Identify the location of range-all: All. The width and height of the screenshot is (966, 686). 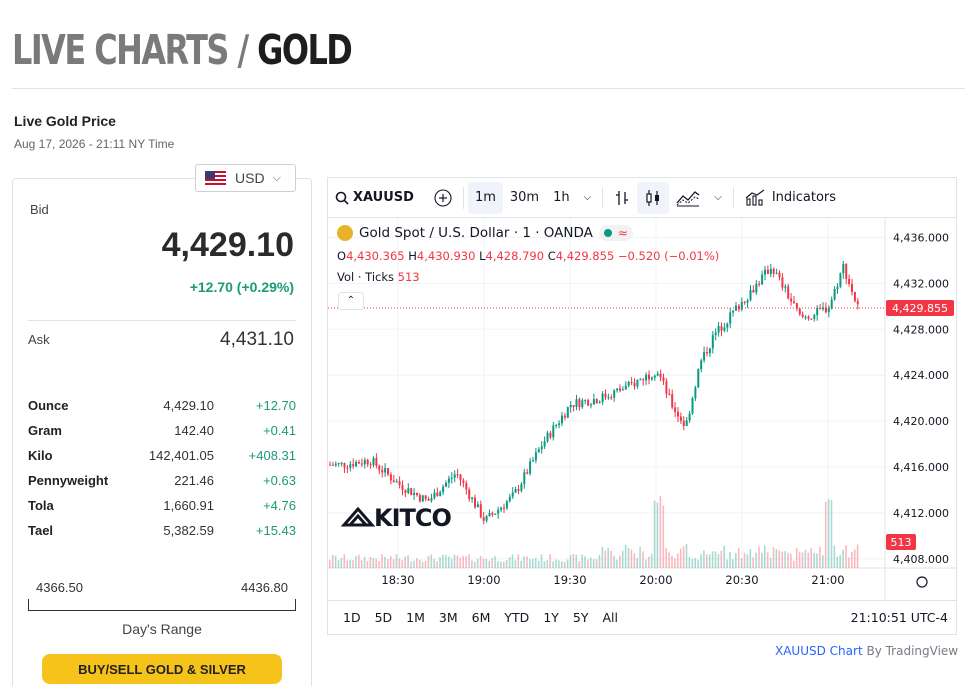
(610, 617).